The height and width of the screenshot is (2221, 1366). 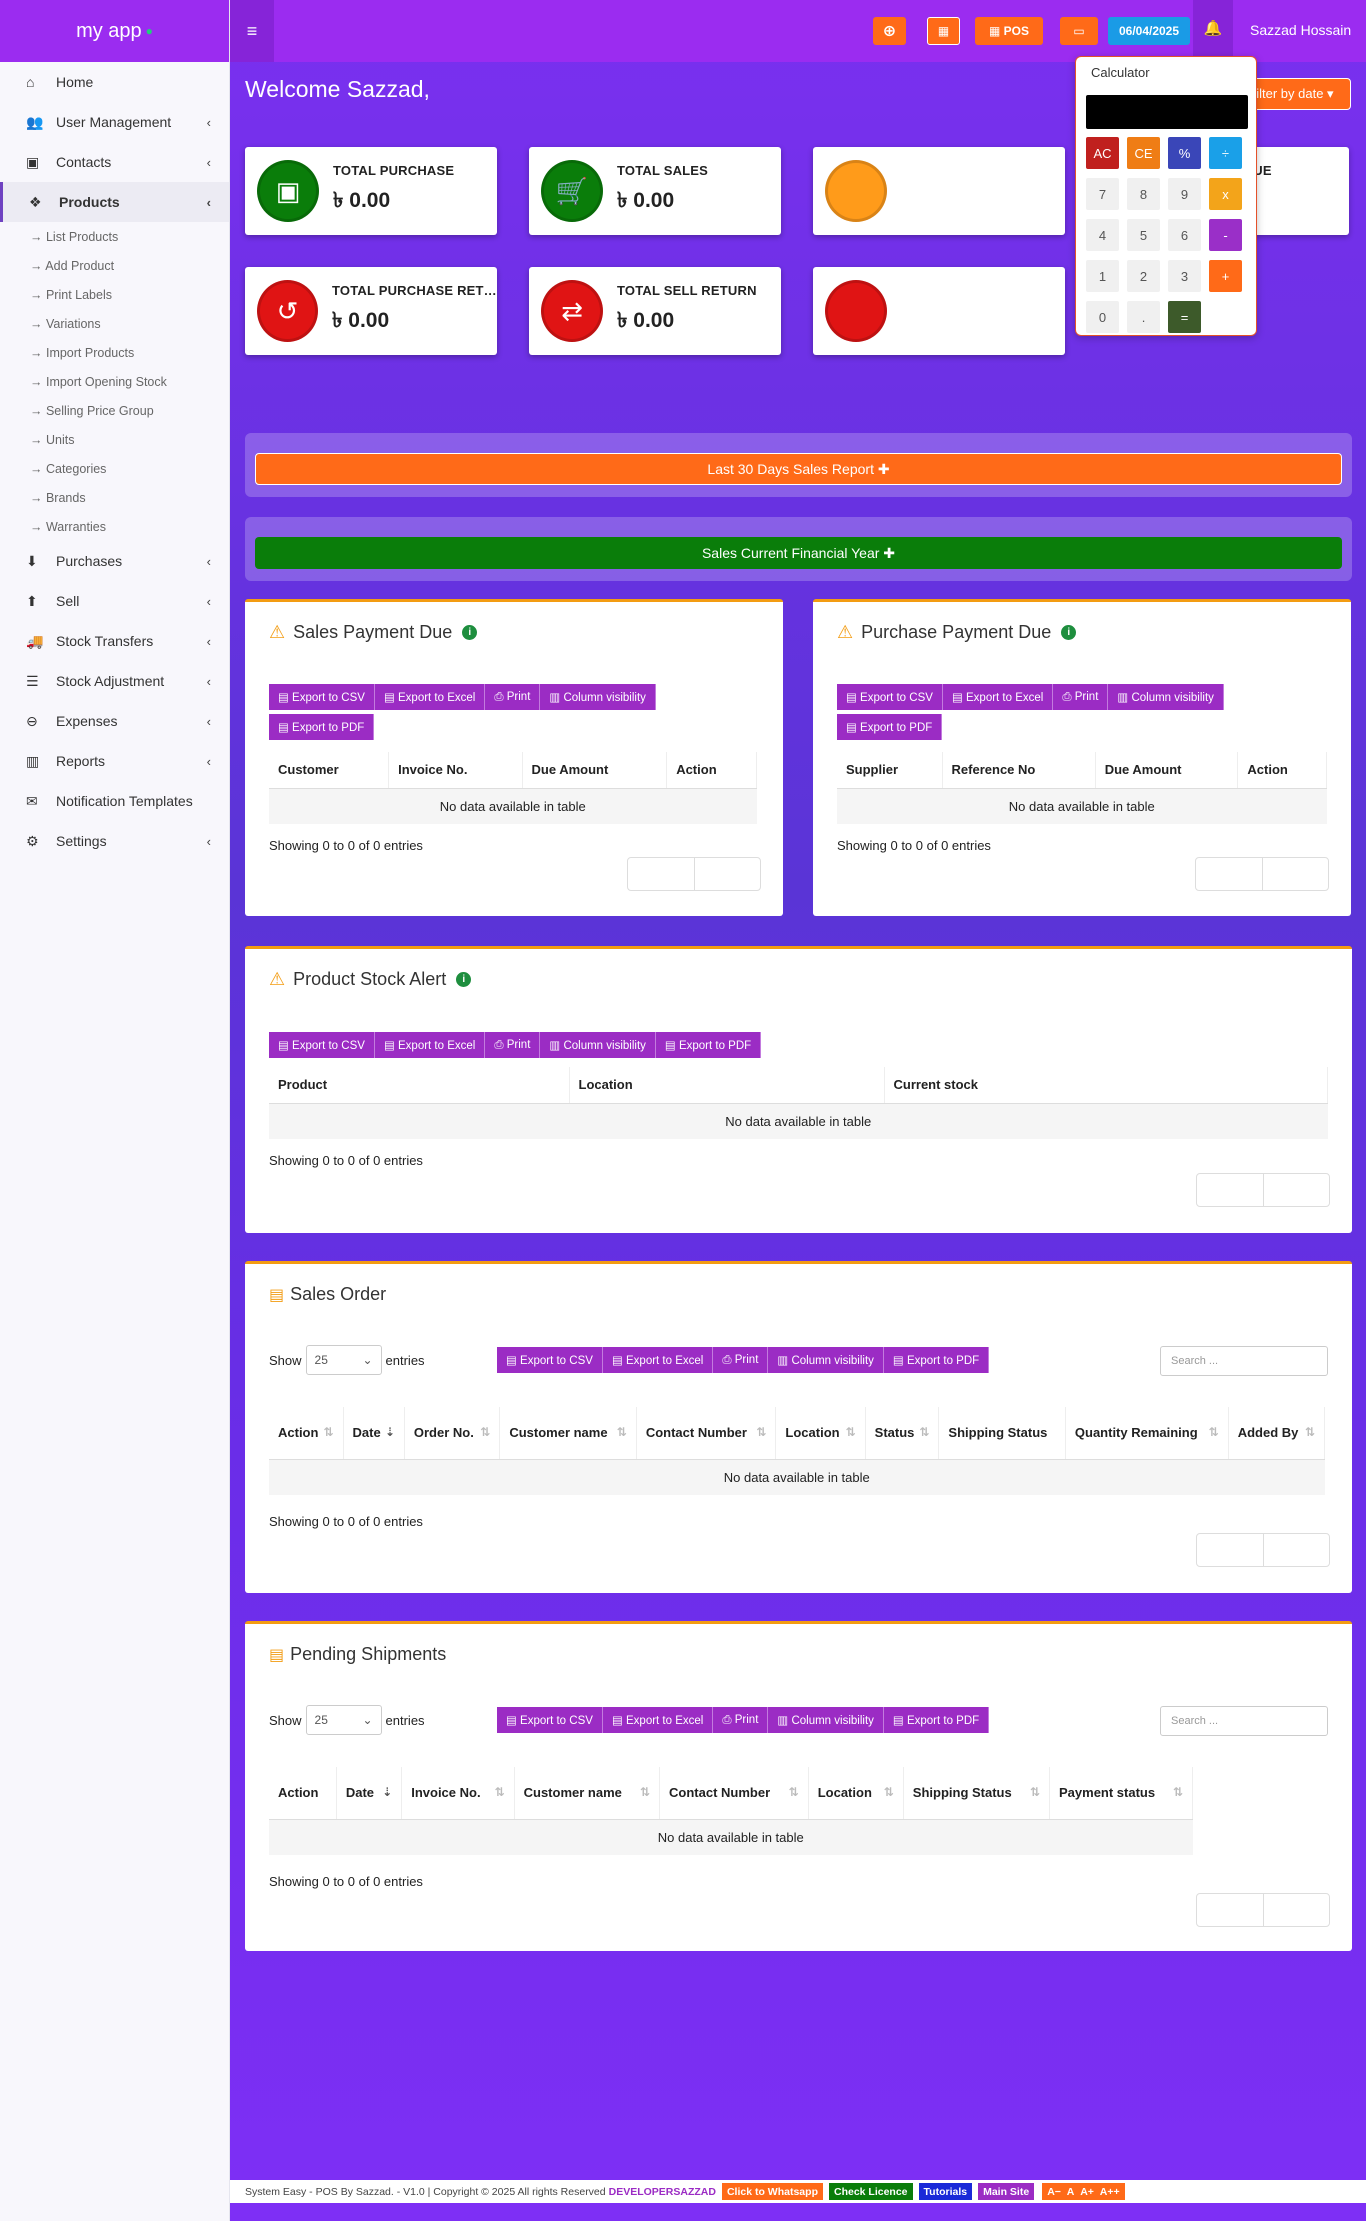 I want to click on calc-key-equals: =, so click(x=1184, y=317).